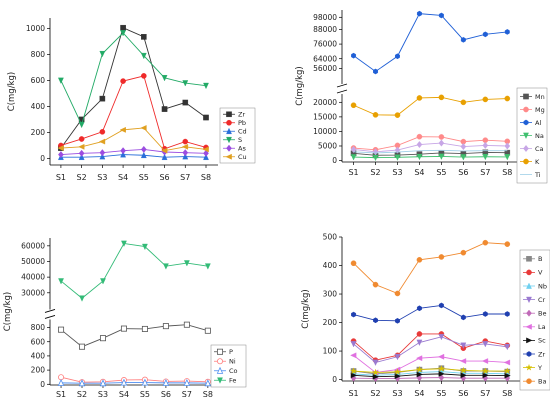  I want to click on legend-label: Fe, so click(232, 381).